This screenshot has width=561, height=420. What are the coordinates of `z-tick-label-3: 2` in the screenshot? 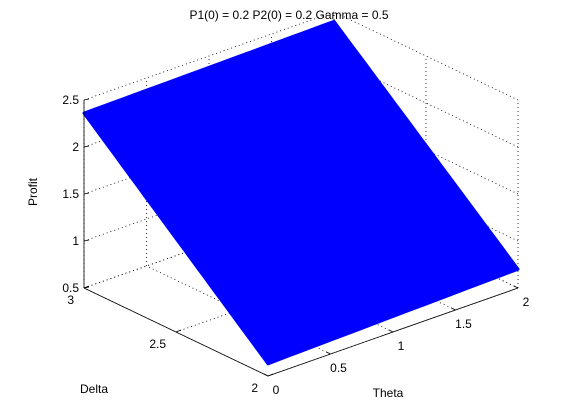 It's located at (75, 147).